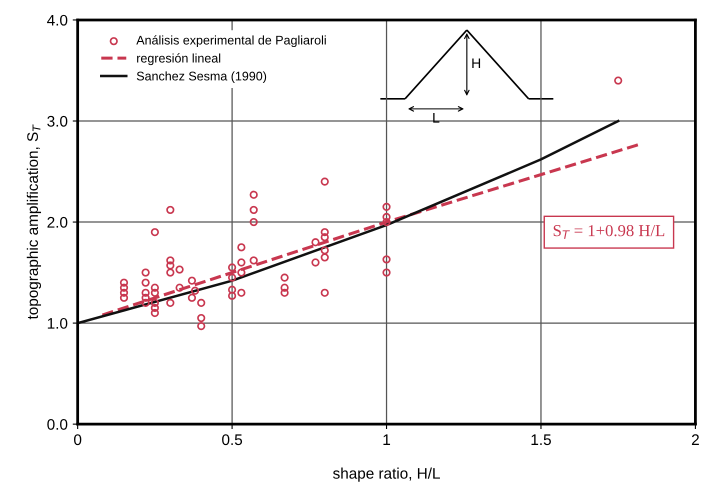 The image size is (706, 499). What do you see at coordinates (58, 323) in the screenshot?
I see `y-tick-label: 1.0` at bounding box center [58, 323].